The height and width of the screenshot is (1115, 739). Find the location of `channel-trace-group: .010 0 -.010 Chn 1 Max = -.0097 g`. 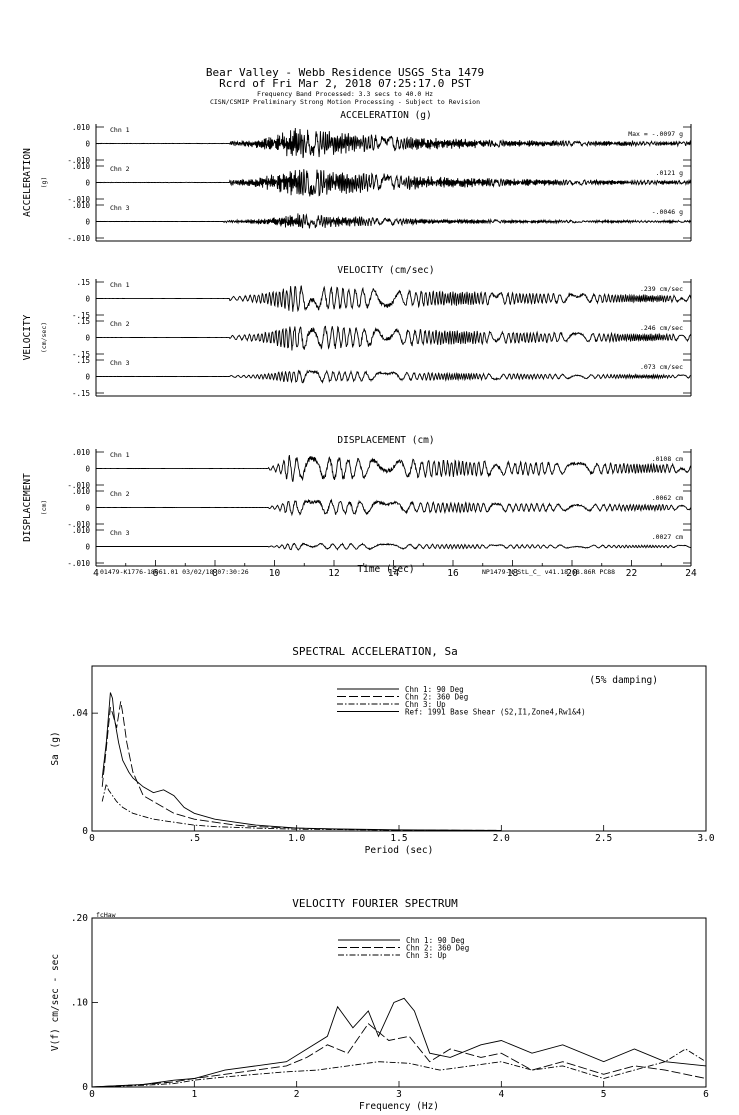

channel-trace-group: .010 0 -.010 Chn 1 Max = -.0097 g is located at coordinates (379, 144).